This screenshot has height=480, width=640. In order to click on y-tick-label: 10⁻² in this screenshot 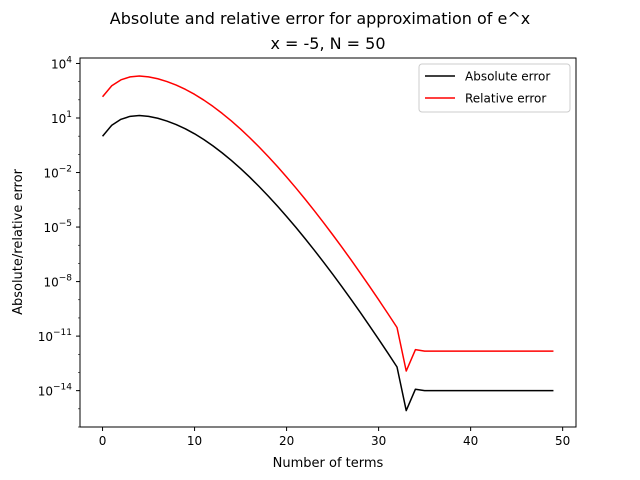, I will do `click(57, 173)`.